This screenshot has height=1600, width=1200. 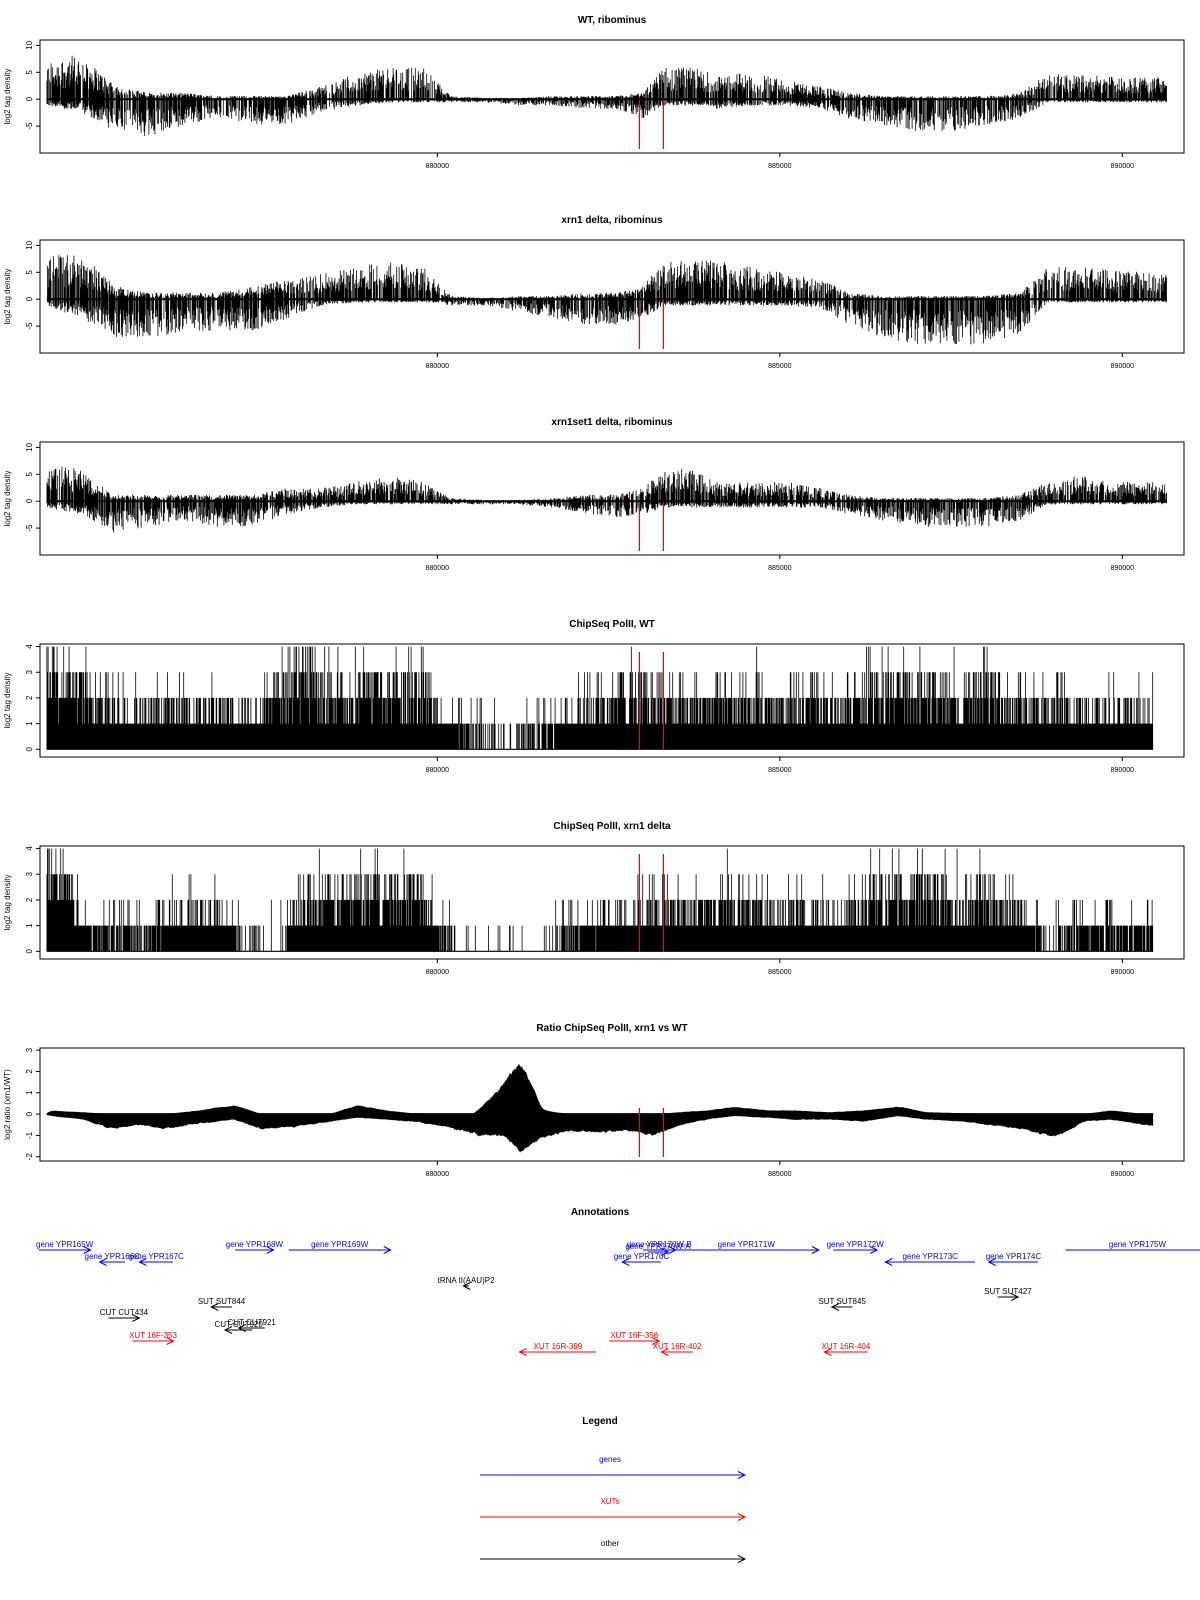 I want to click on panel-title: WT, ribominus, so click(x=612, y=20).